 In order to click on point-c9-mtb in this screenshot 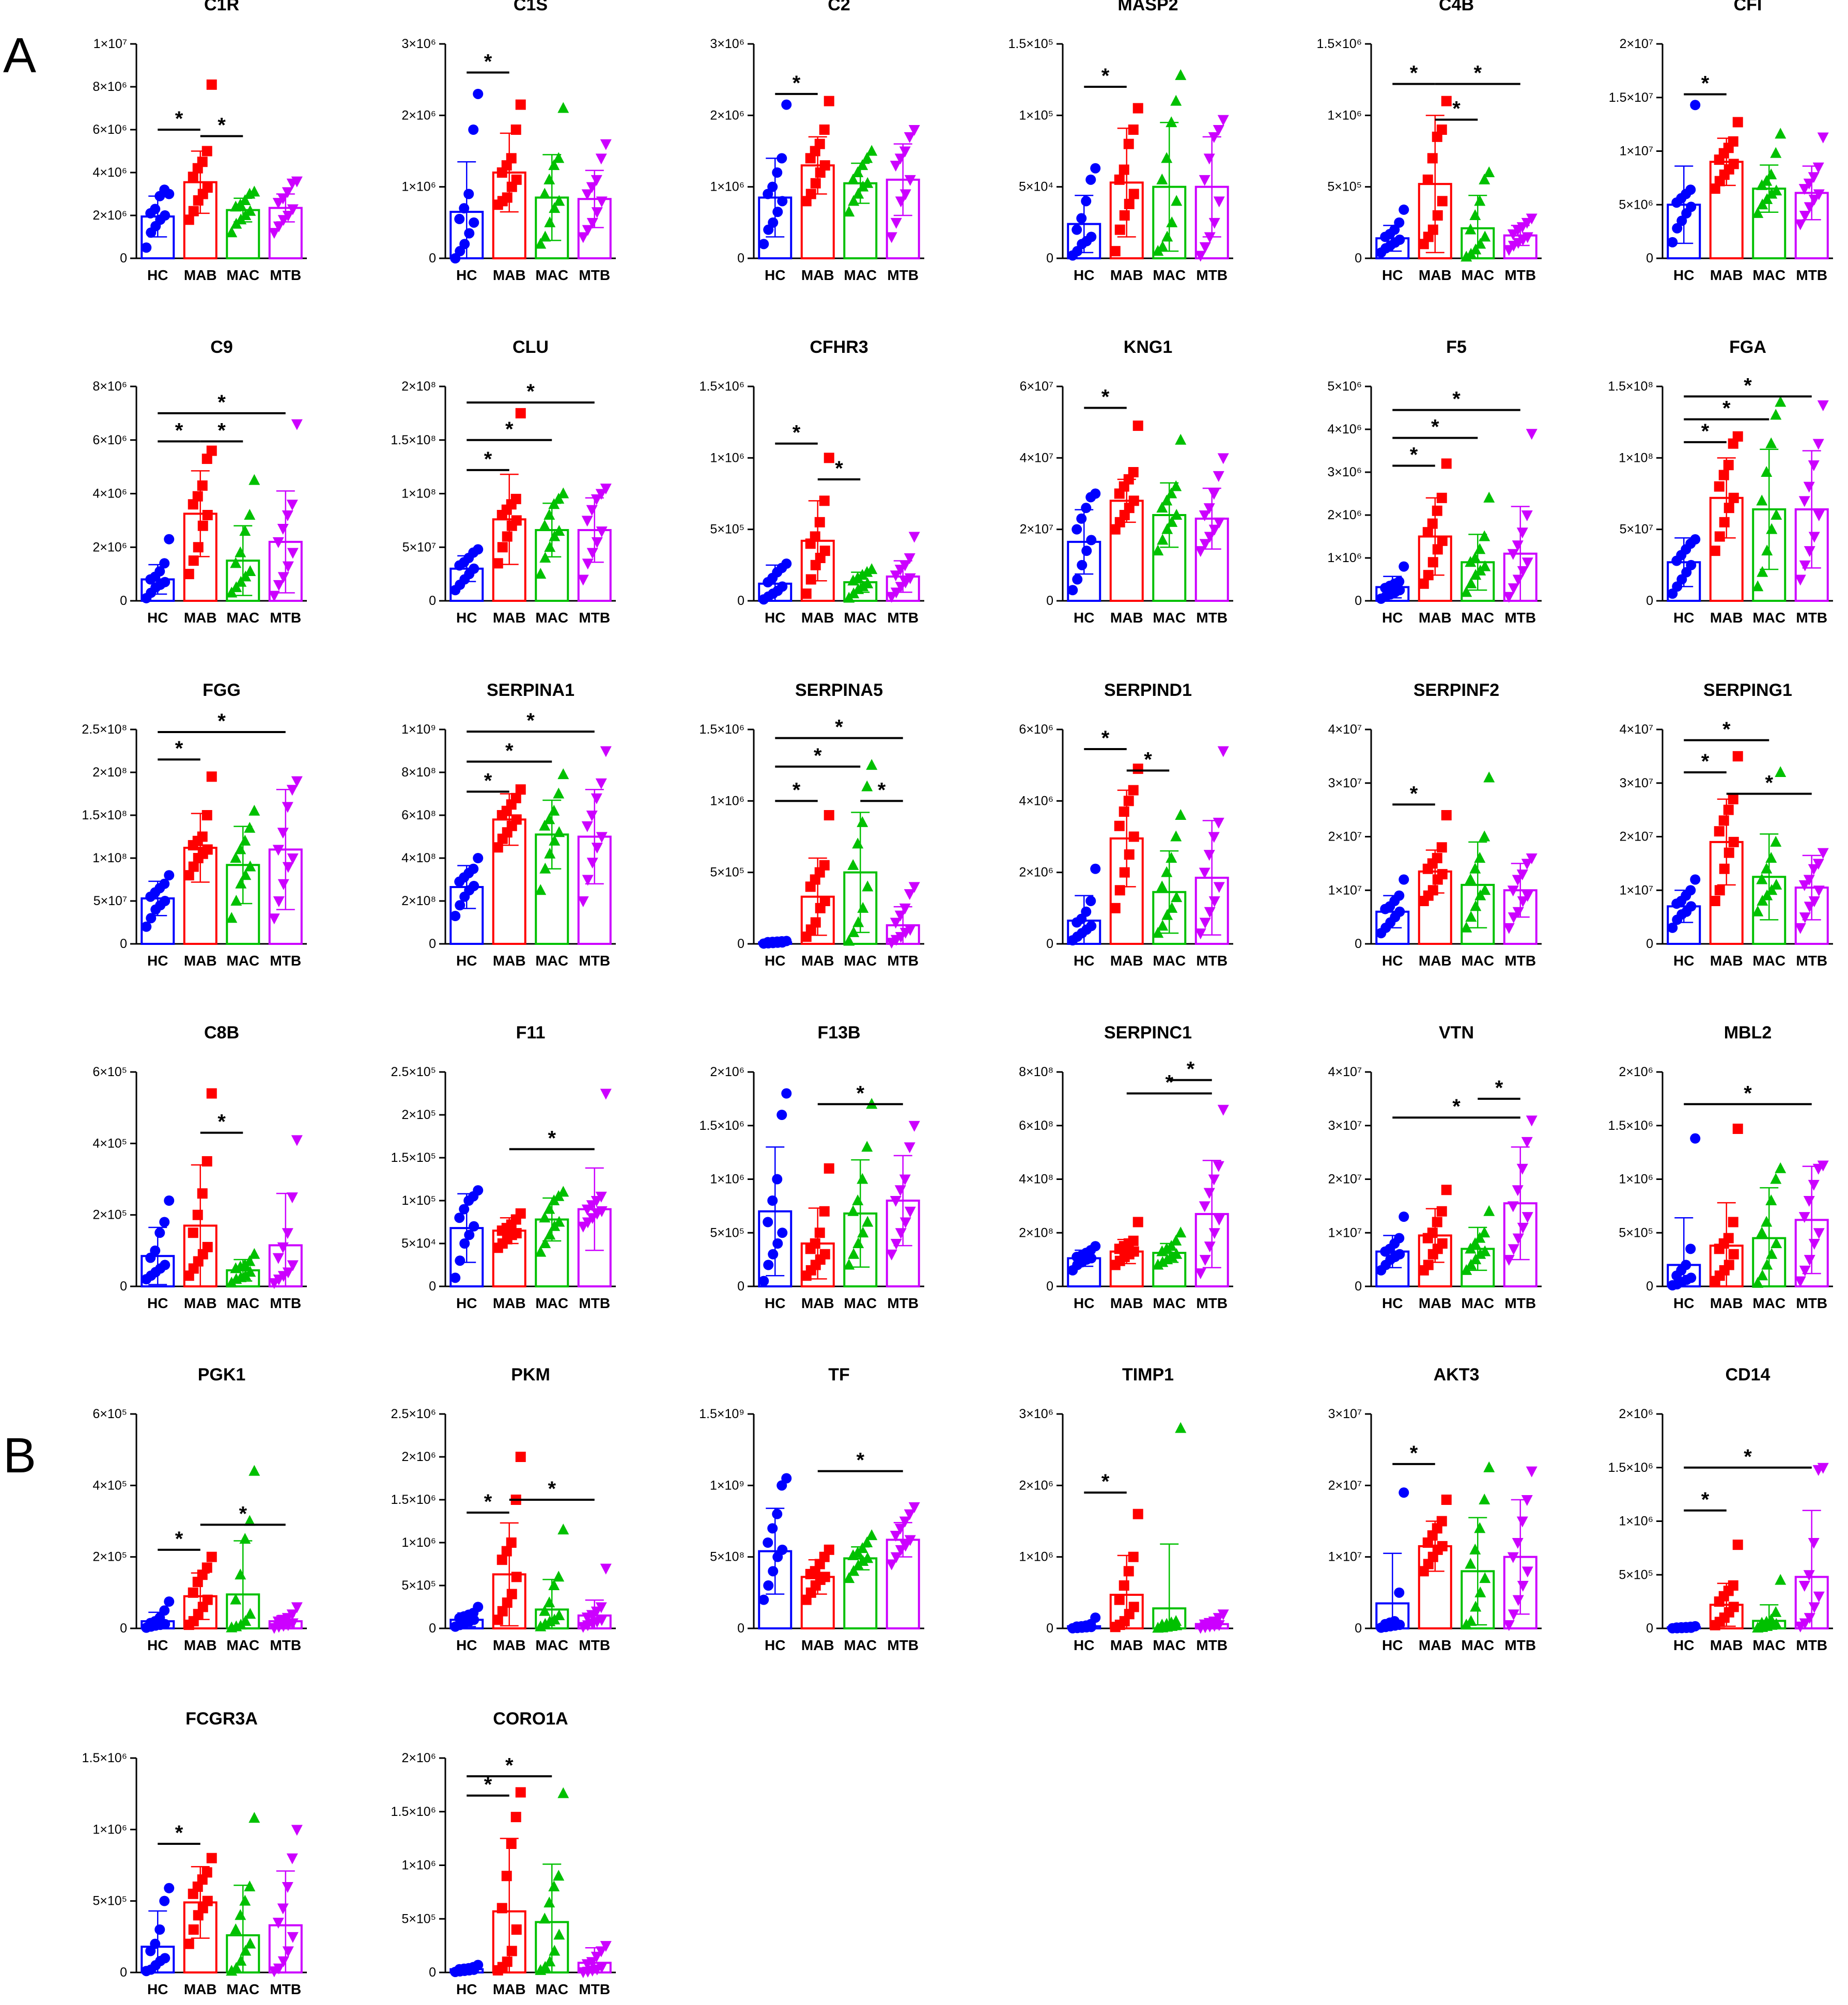, I will do `click(297, 424)`.